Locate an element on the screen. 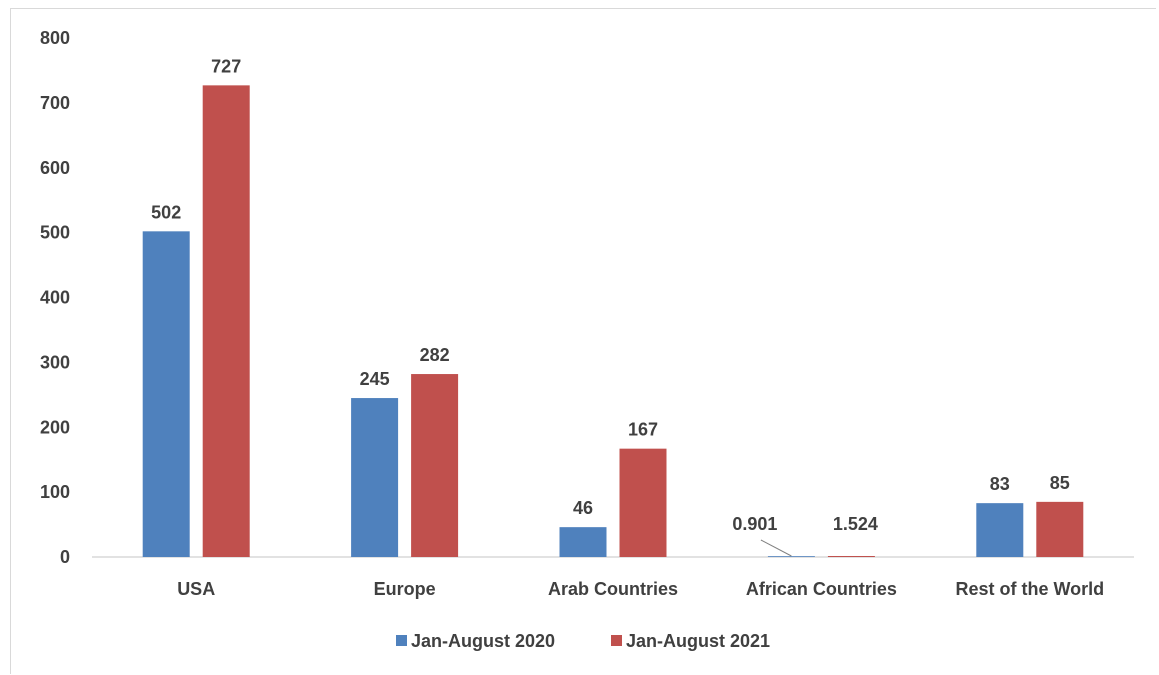  y-tick-label: 400 is located at coordinates (55, 298).